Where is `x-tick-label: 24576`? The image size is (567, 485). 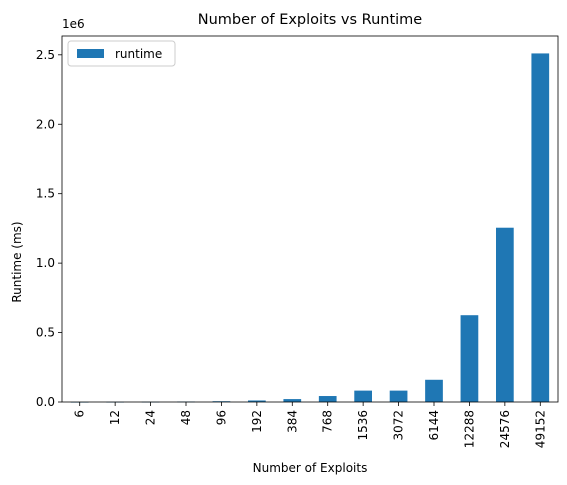
x-tick-label: 24576 is located at coordinates (505, 429).